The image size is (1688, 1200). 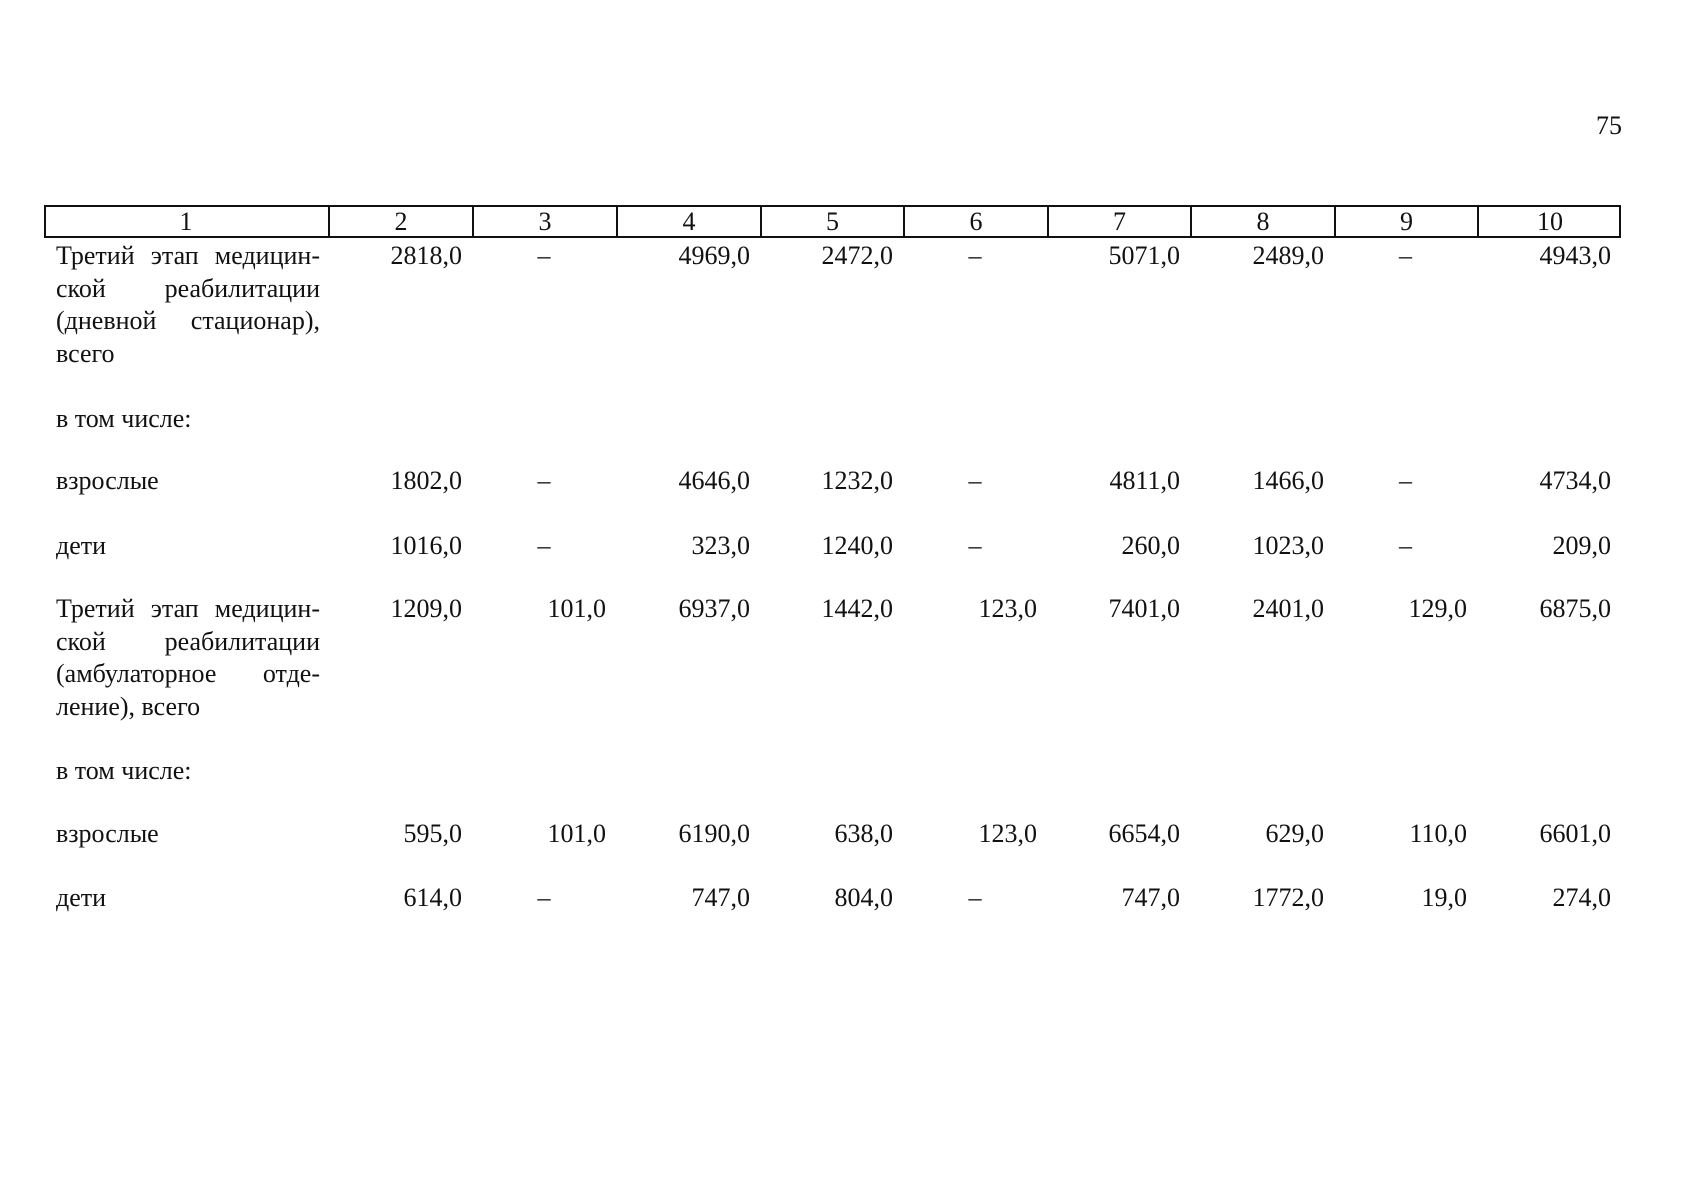 I want to click on cell-value: 6875,0, so click(x=1575, y=608).